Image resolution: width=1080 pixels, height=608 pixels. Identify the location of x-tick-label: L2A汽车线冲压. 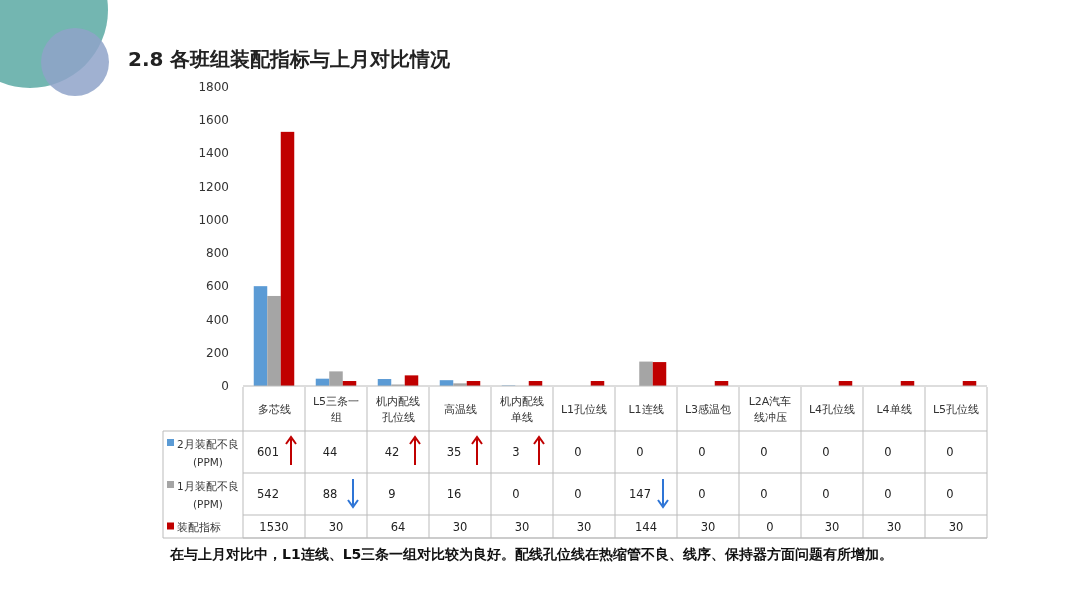
(770, 409).